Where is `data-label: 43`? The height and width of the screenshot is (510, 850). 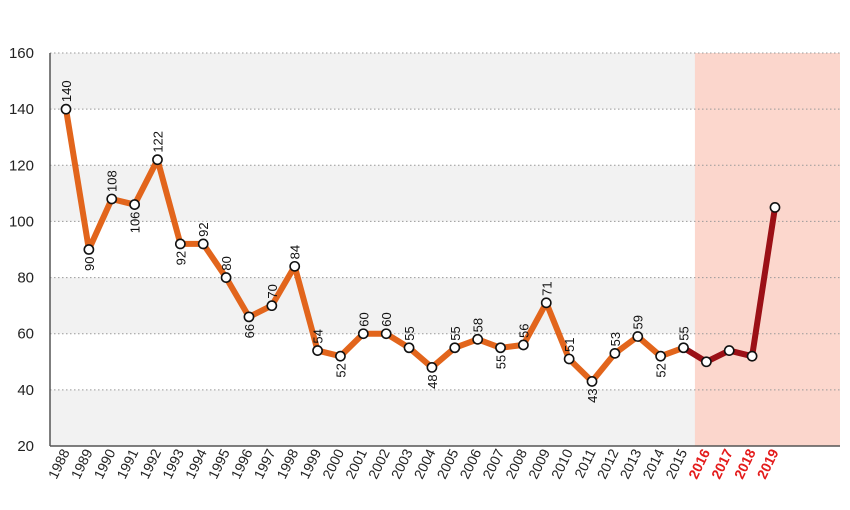 data-label: 43 is located at coordinates (592, 395).